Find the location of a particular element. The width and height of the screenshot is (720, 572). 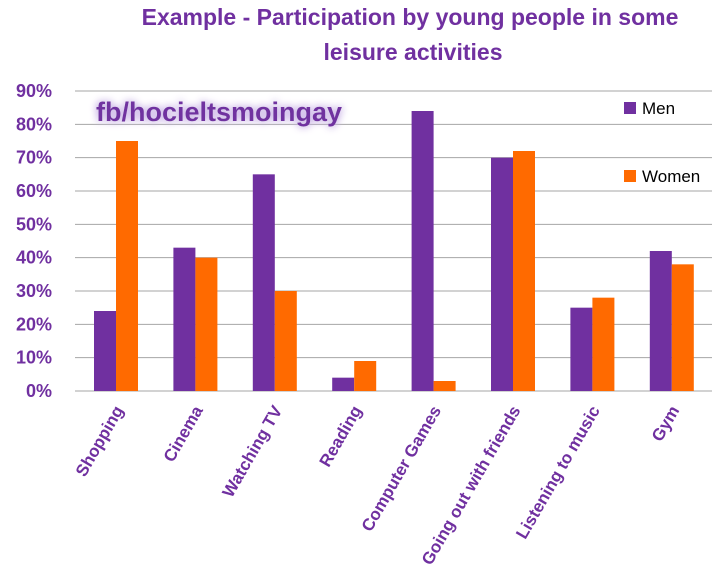

y-tick-label: 90% is located at coordinates (34, 91).